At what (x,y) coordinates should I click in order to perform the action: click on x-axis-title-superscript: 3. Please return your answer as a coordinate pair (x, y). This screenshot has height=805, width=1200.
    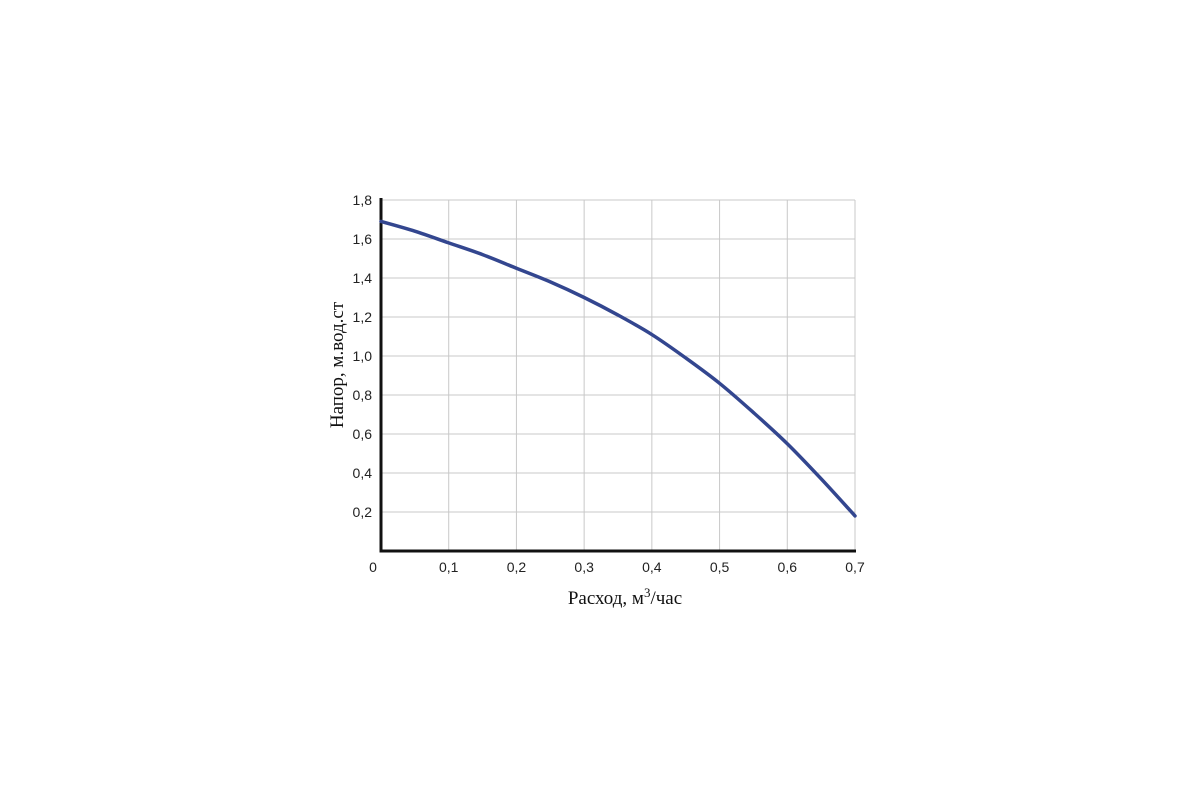
    Looking at the image, I should click on (647, 592).